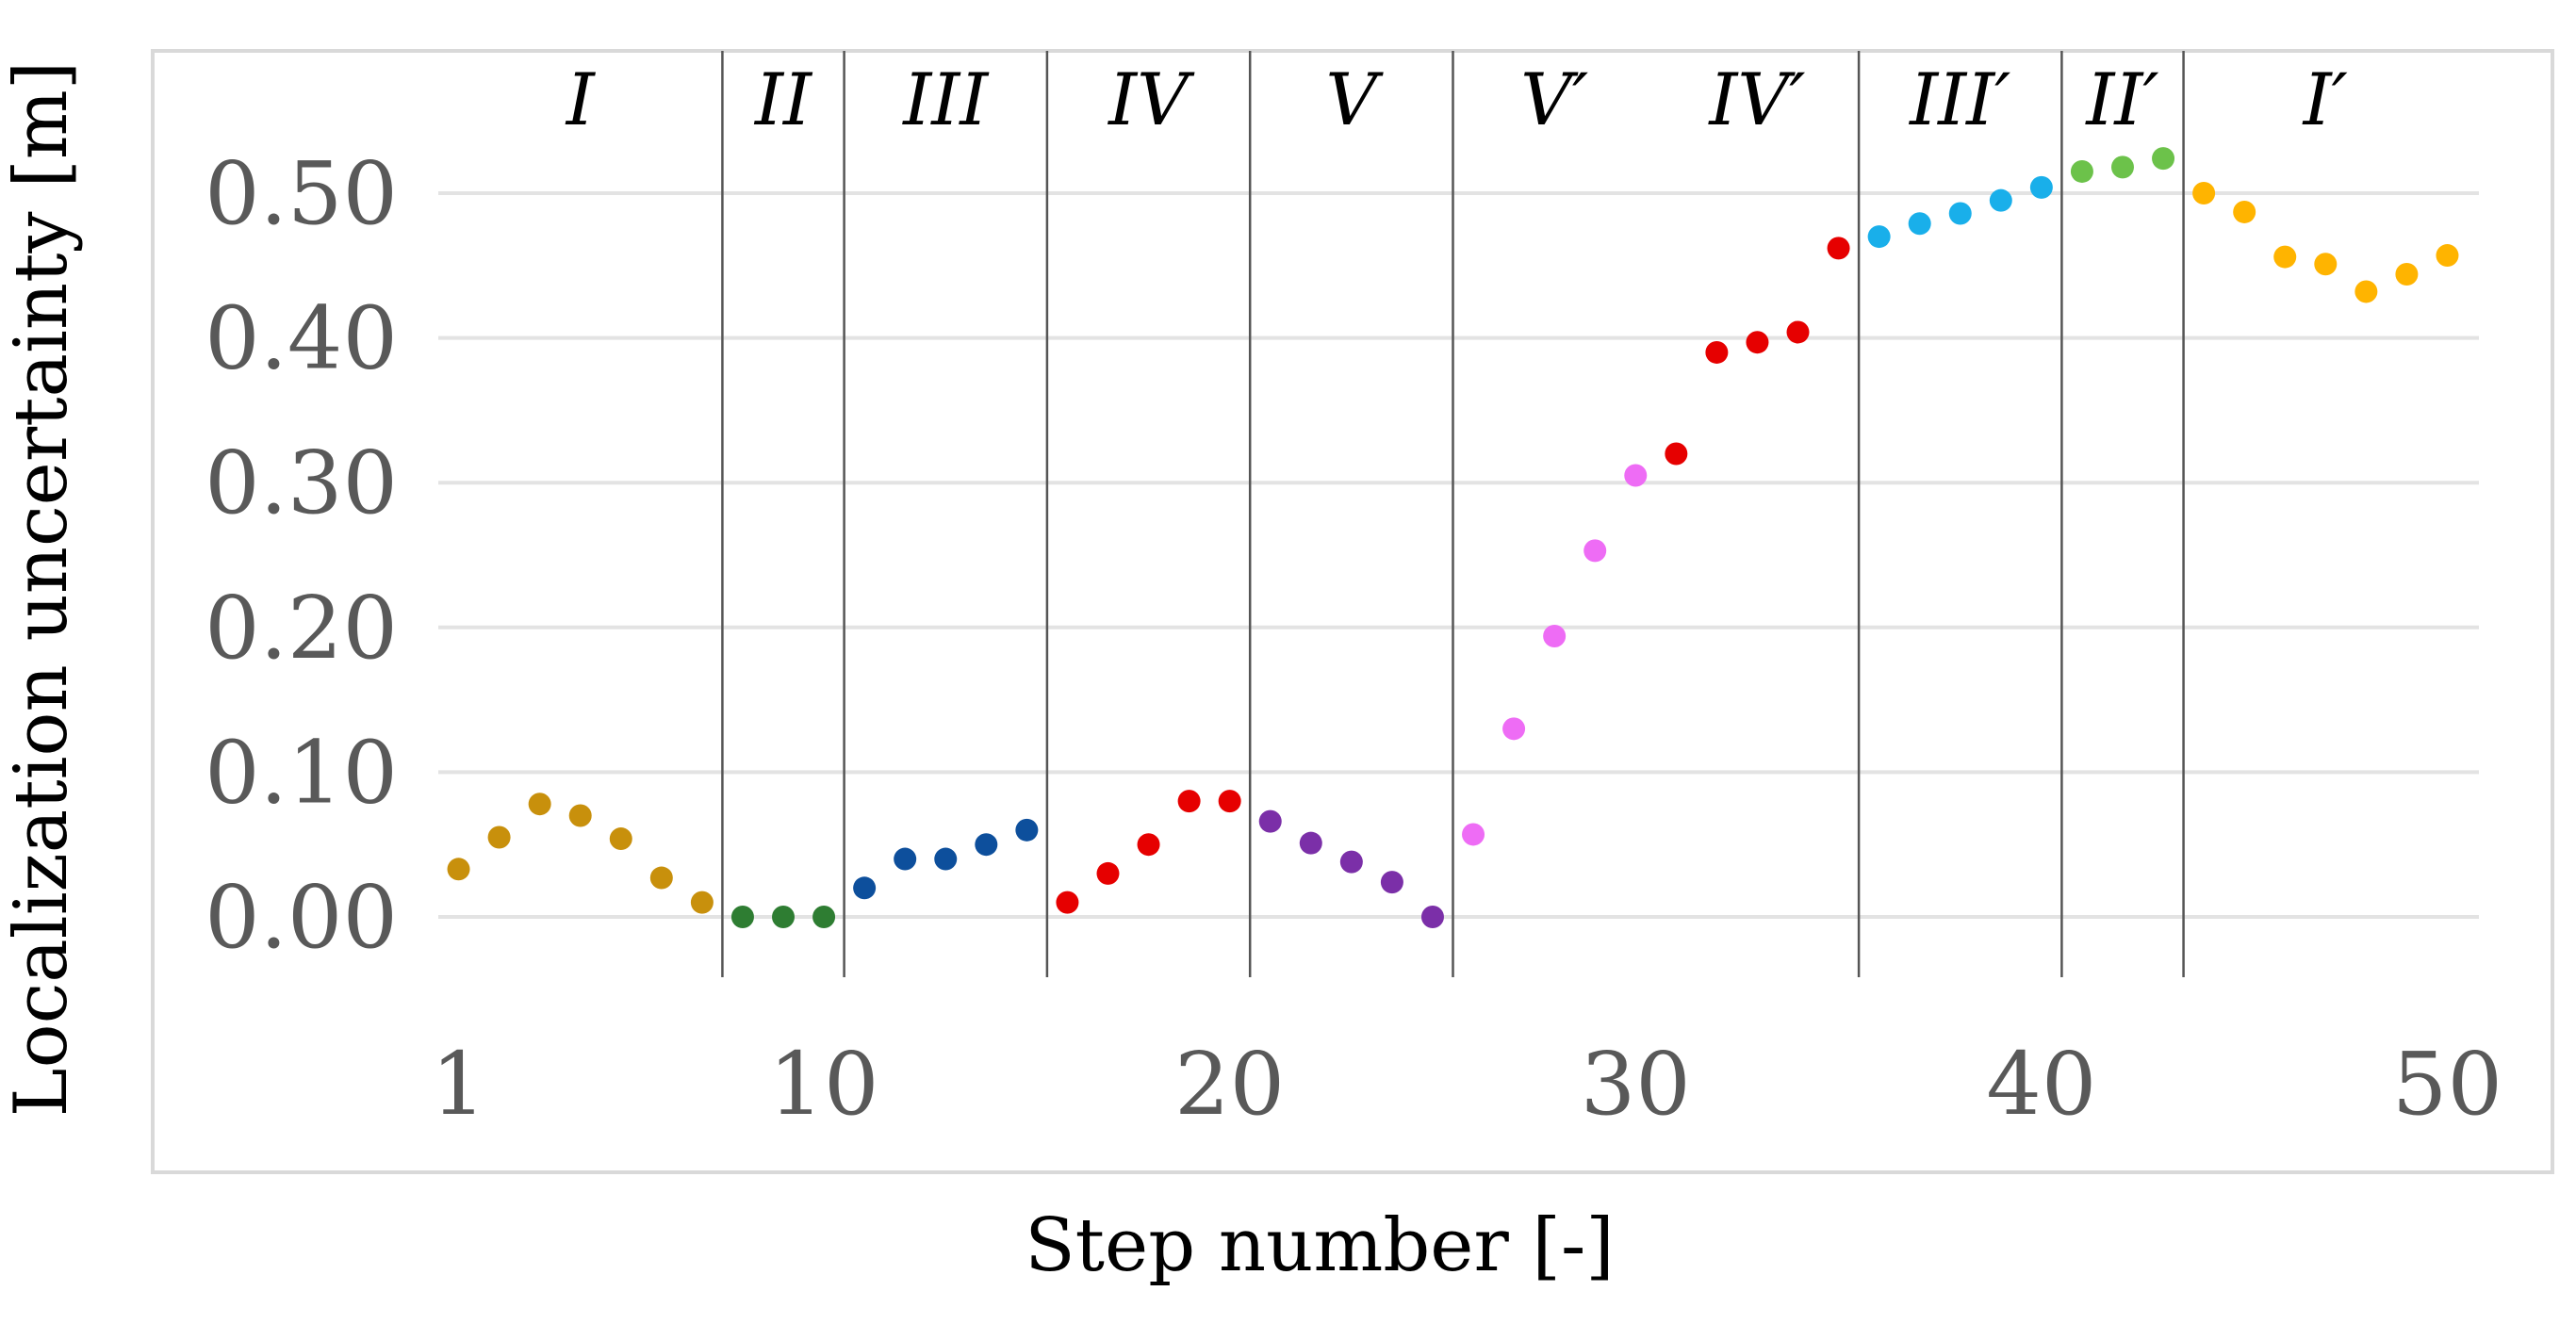 This screenshot has height=1324, width=2576. What do you see at coordinates (301, 628) in the screenshot?
I see `y-tick-label: 0.20` at bounding box center [301, 628].